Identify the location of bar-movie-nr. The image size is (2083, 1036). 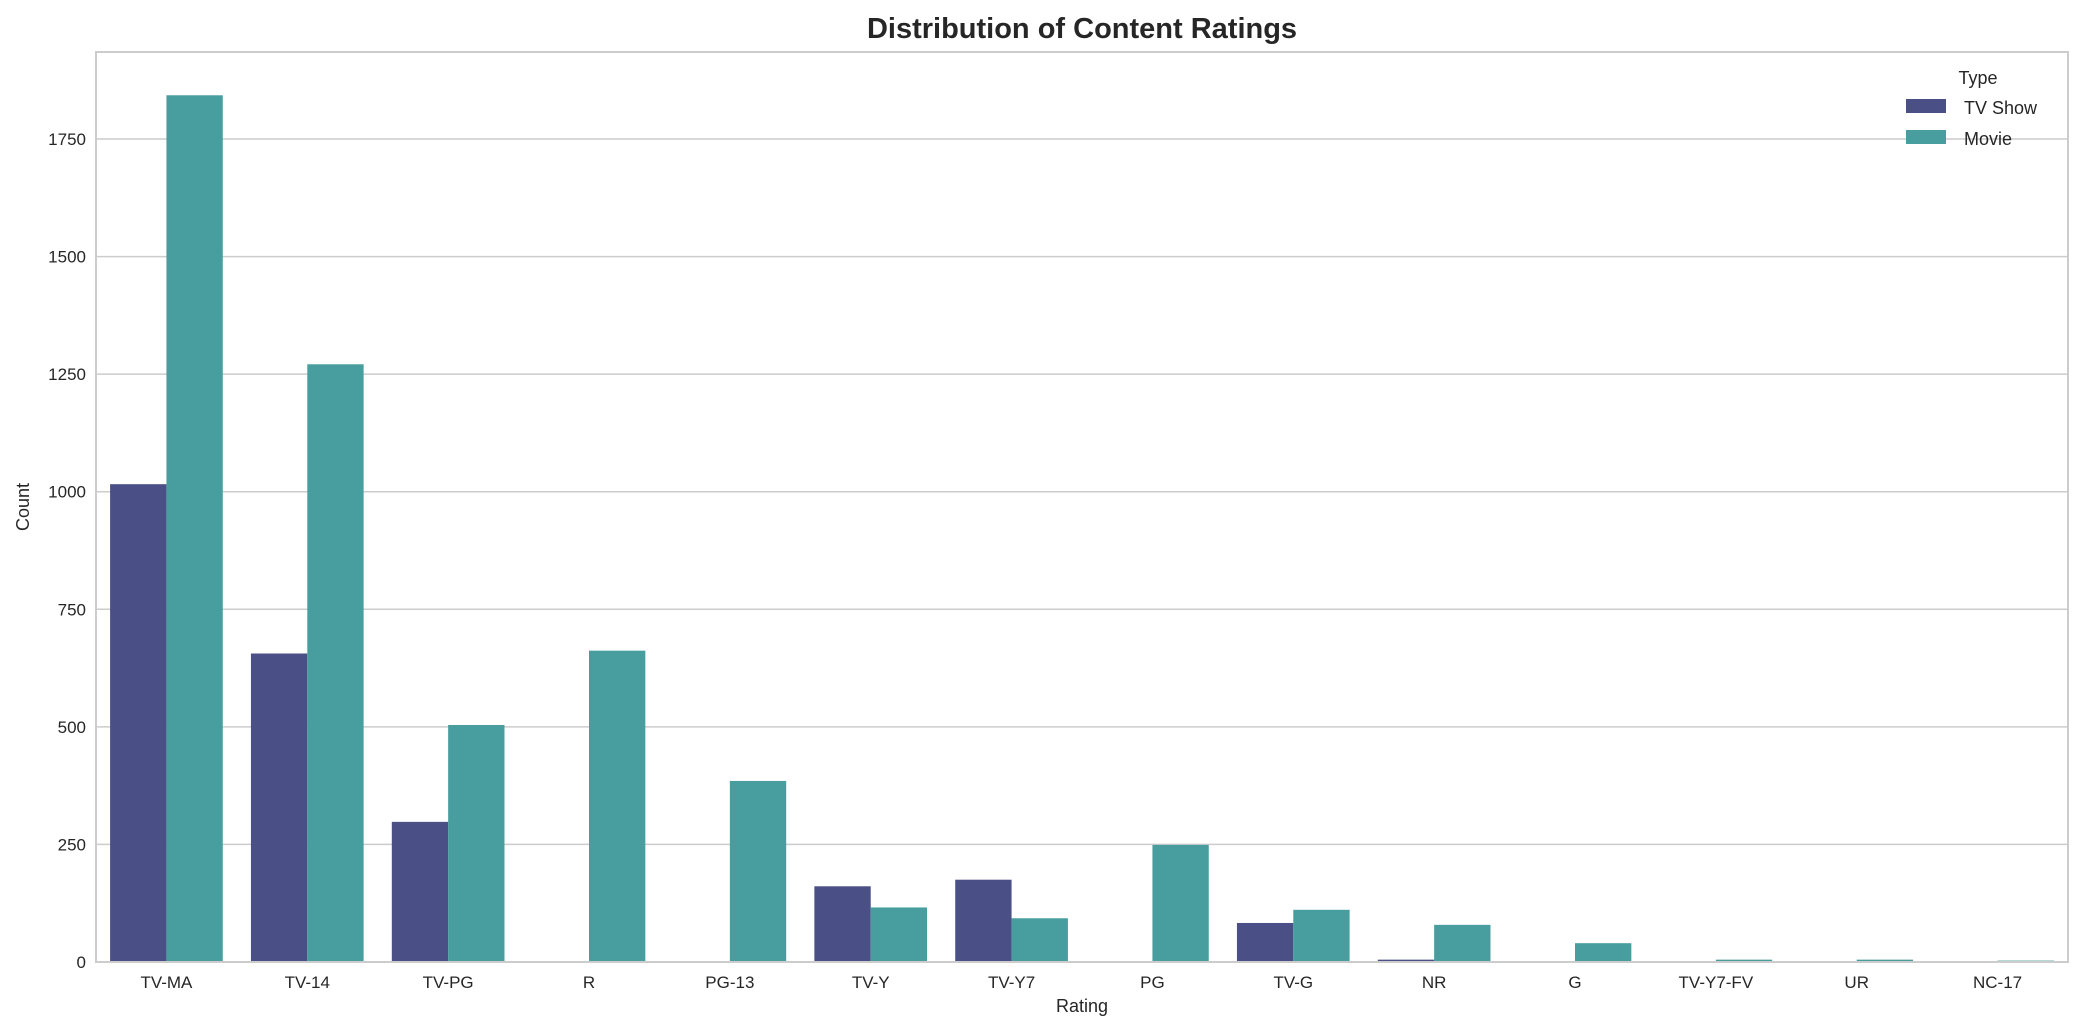
(1462, 943).